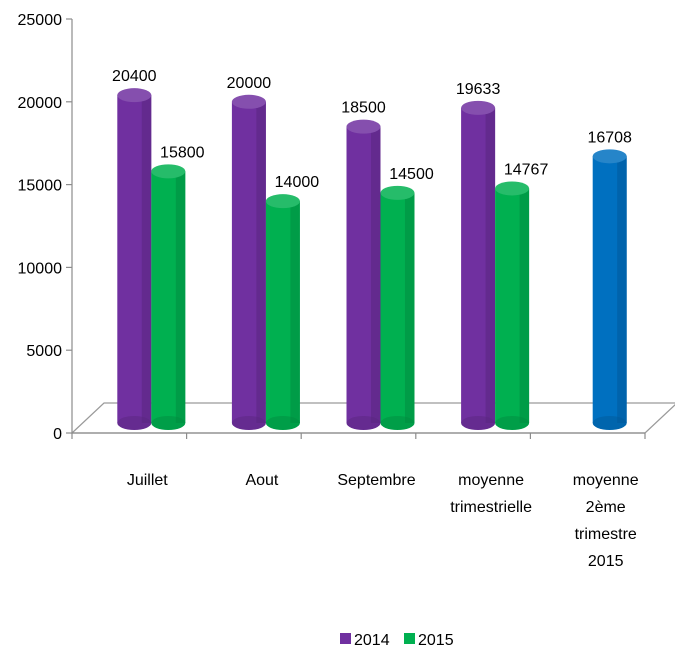 The height and width of the screenshot is (660, 675). Describe the element at coordinates (606, 521) in the screenshot. I see `x-category-label: moyenne 2ème trimestre 2015` at that location.